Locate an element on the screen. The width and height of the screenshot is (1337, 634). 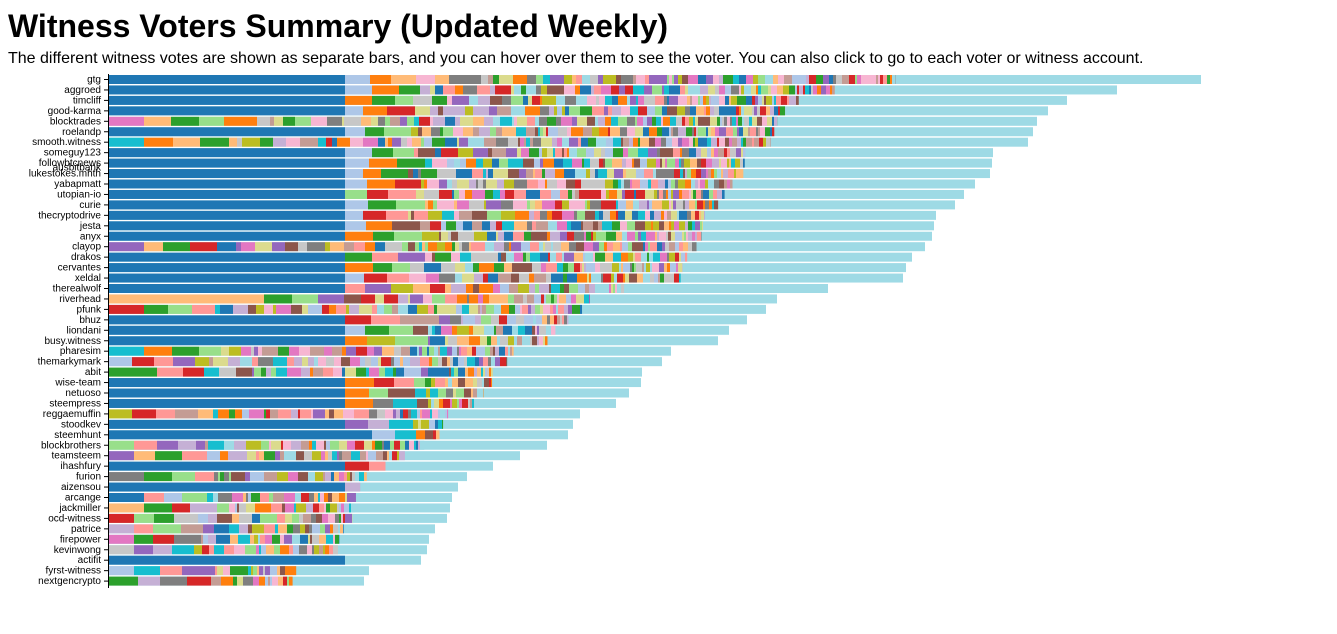
y-tick-label: nextgencrypto is located at coordinates (69, 581).